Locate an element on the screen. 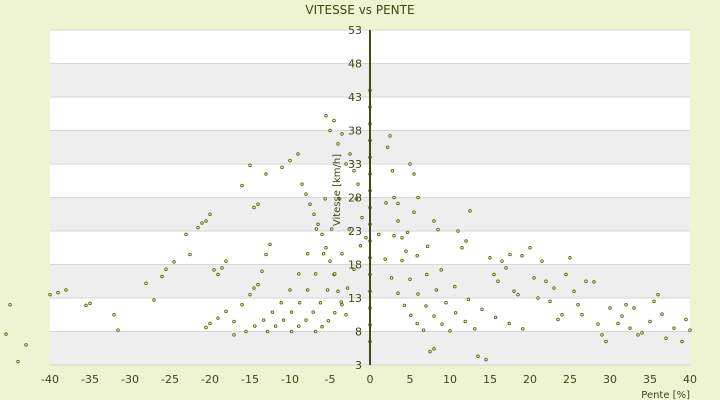  y-tick-label: 18 is located at coordinates (355, 265).